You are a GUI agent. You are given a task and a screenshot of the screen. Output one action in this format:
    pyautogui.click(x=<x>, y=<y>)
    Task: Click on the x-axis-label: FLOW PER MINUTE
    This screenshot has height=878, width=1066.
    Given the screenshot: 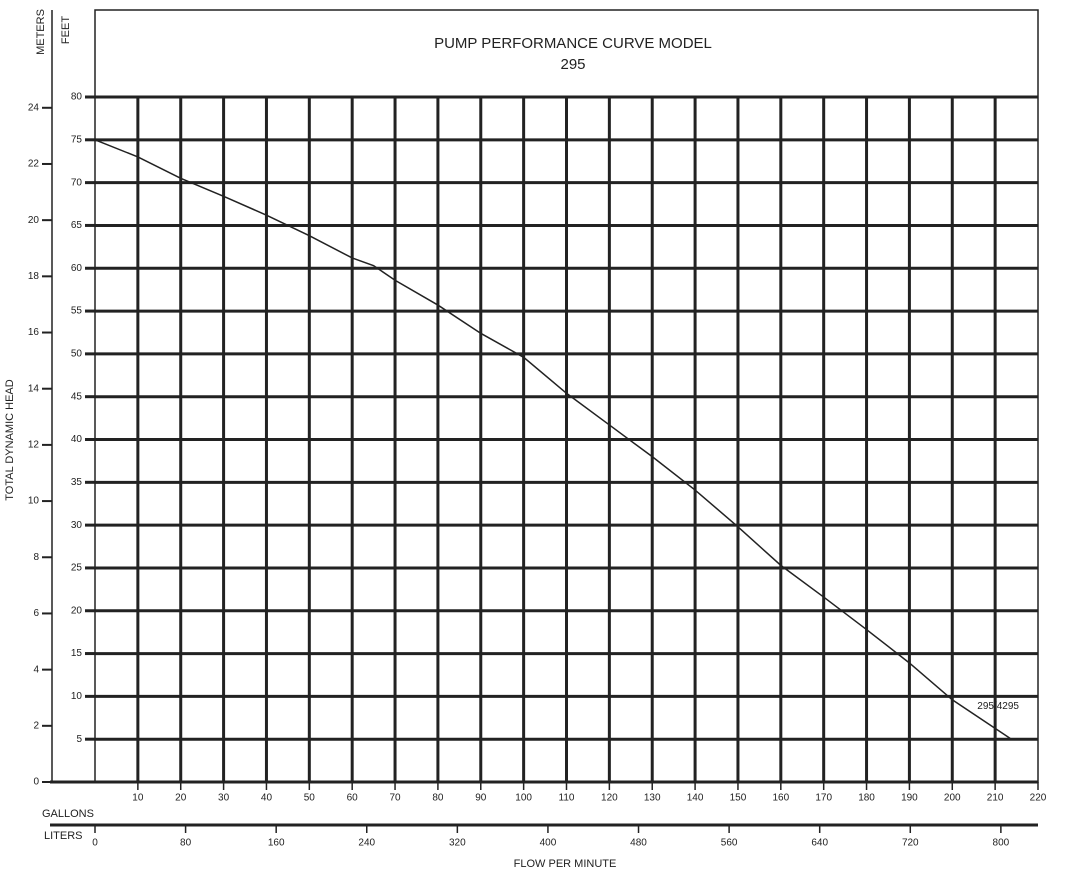 What is the action you would take?
    pyautogui.click(x=565, y=864)
    